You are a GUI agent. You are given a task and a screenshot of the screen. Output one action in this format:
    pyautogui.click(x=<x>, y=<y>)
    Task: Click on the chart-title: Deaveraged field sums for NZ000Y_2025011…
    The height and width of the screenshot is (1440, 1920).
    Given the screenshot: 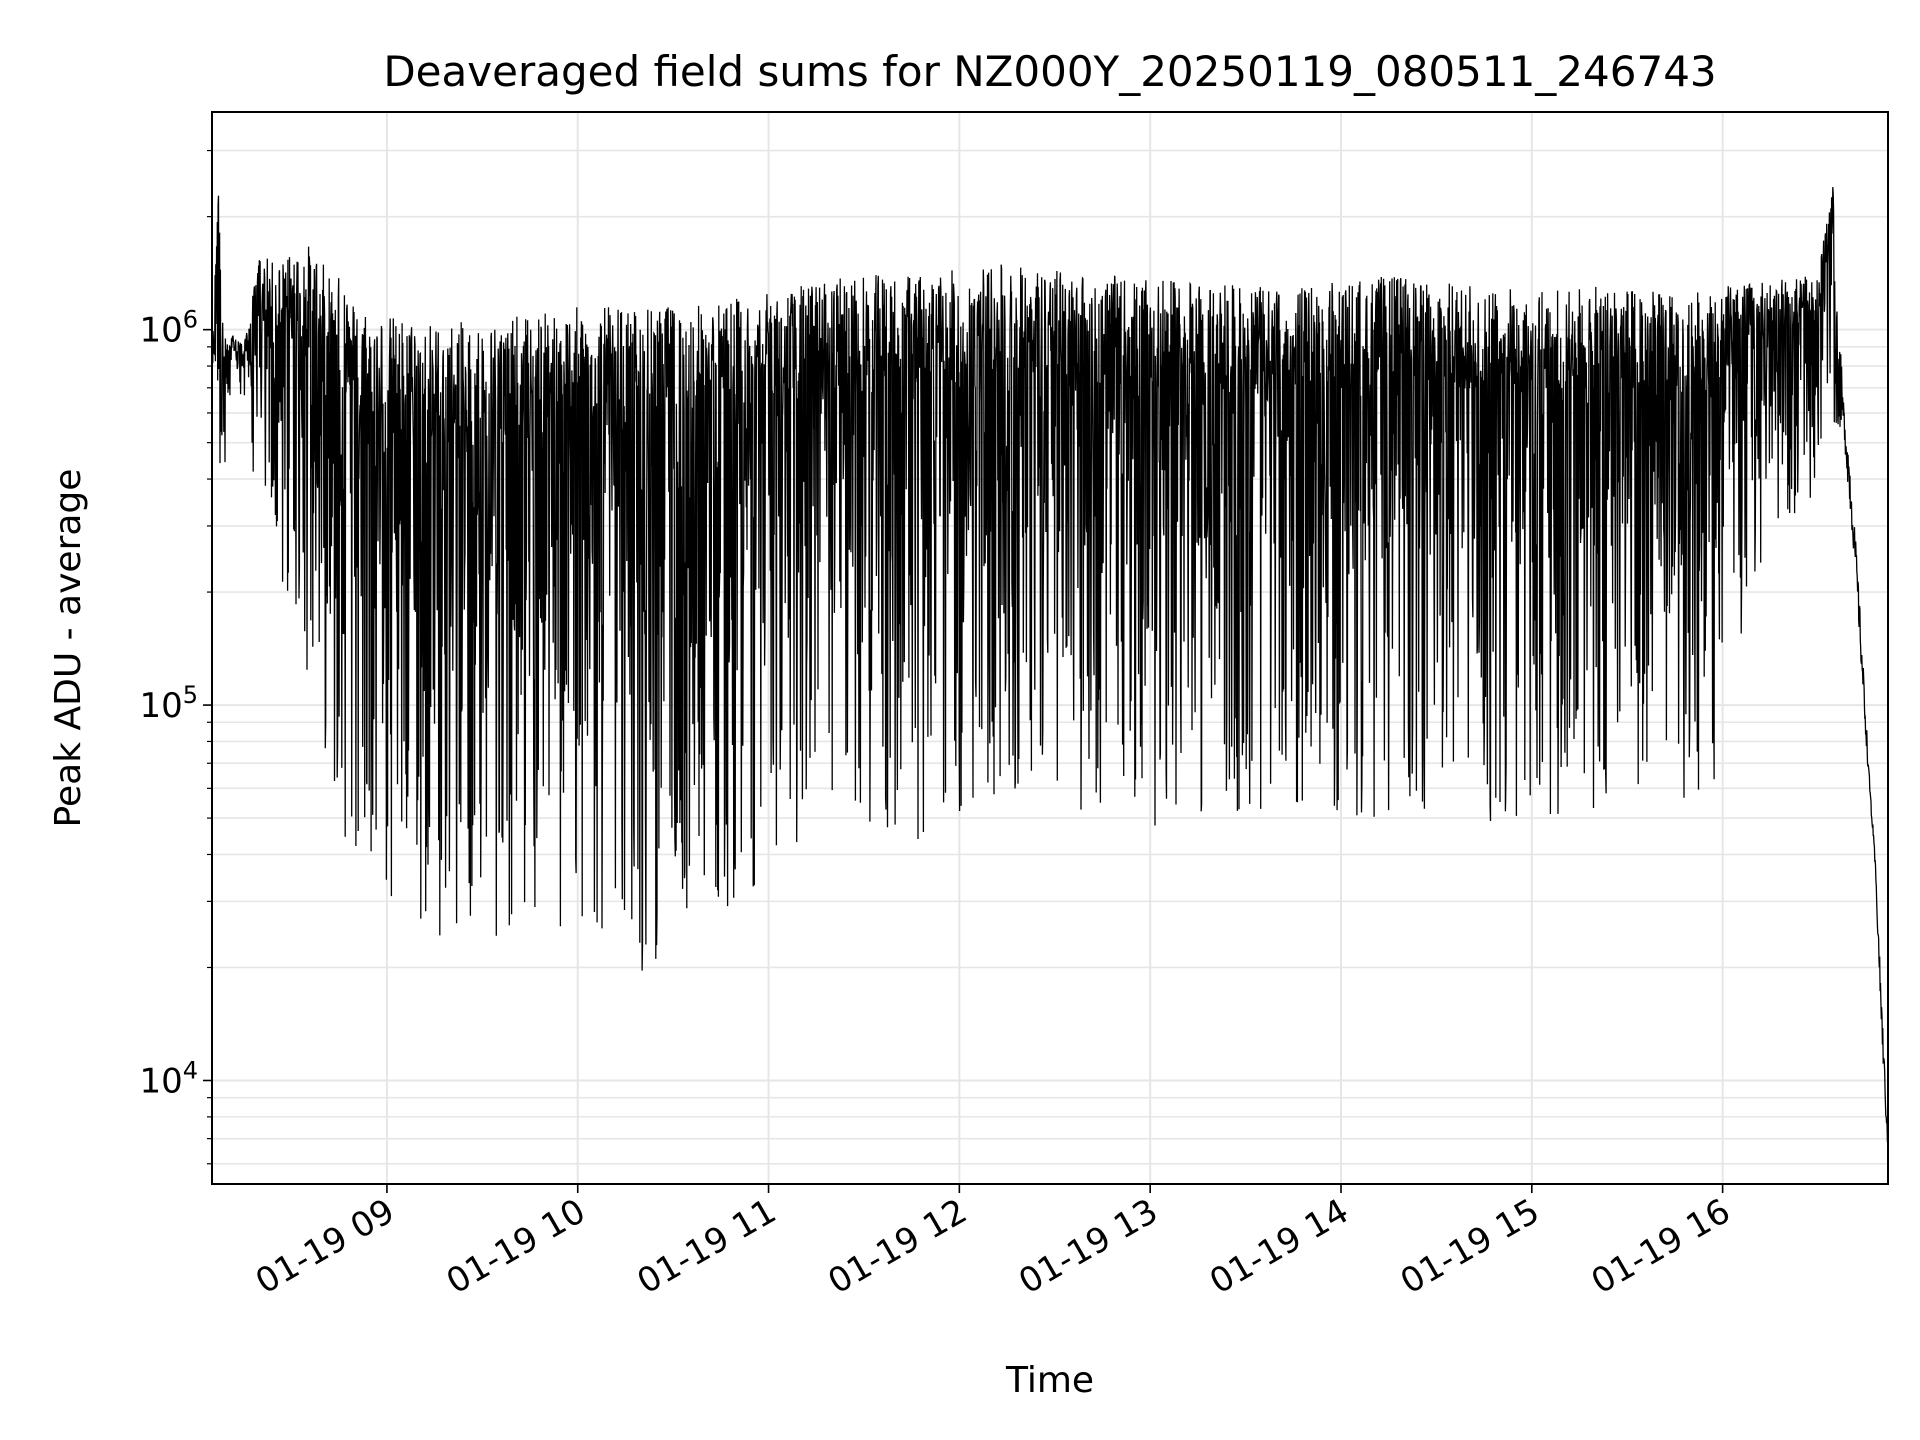 What is the action you would take?
    pyautogui.click(x=1049, y=71)
    